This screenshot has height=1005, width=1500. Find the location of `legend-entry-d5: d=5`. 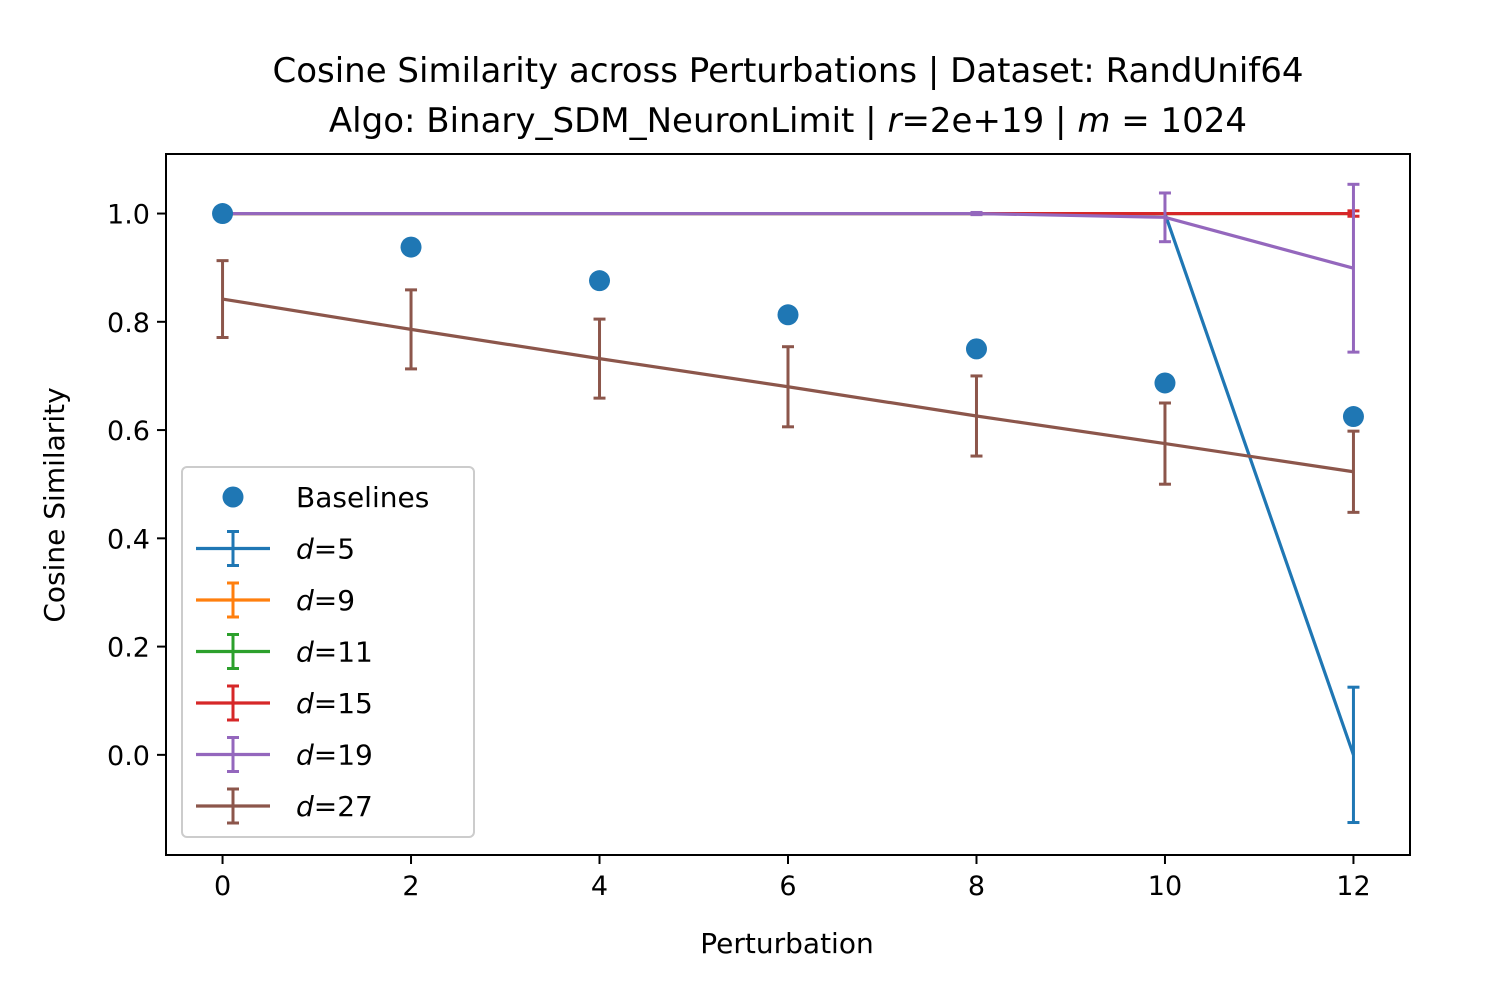

legend-entry-d5: d=5 is located at coordinates (275, 548).